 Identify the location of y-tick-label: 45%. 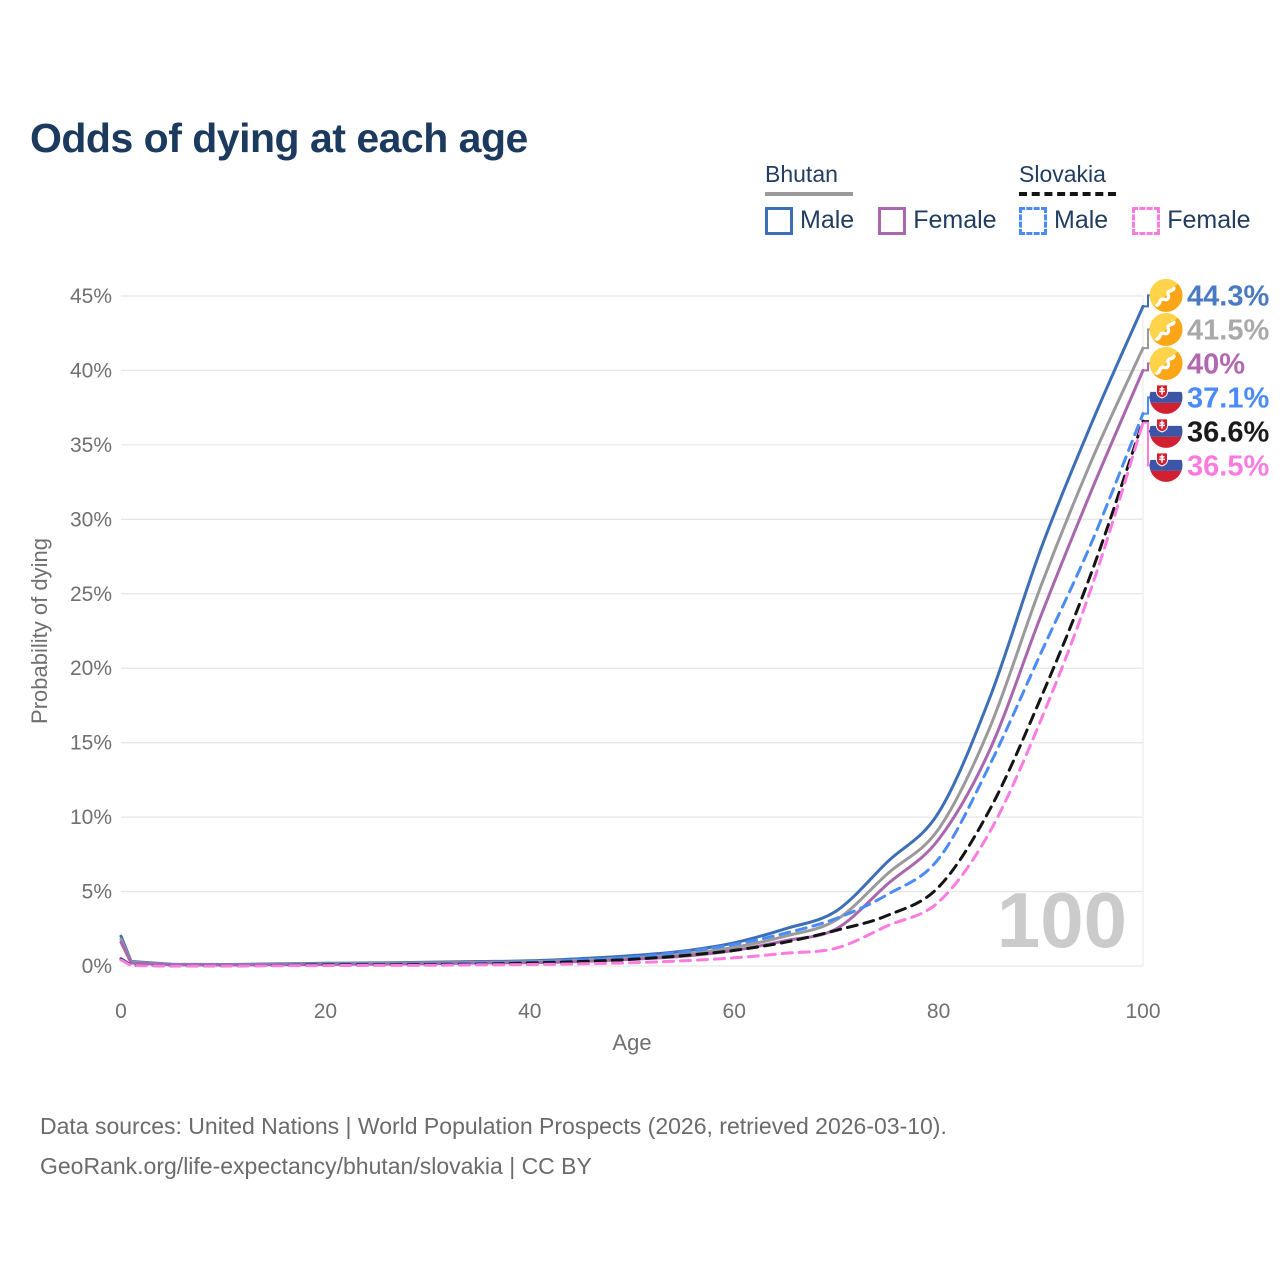
(91, 296).